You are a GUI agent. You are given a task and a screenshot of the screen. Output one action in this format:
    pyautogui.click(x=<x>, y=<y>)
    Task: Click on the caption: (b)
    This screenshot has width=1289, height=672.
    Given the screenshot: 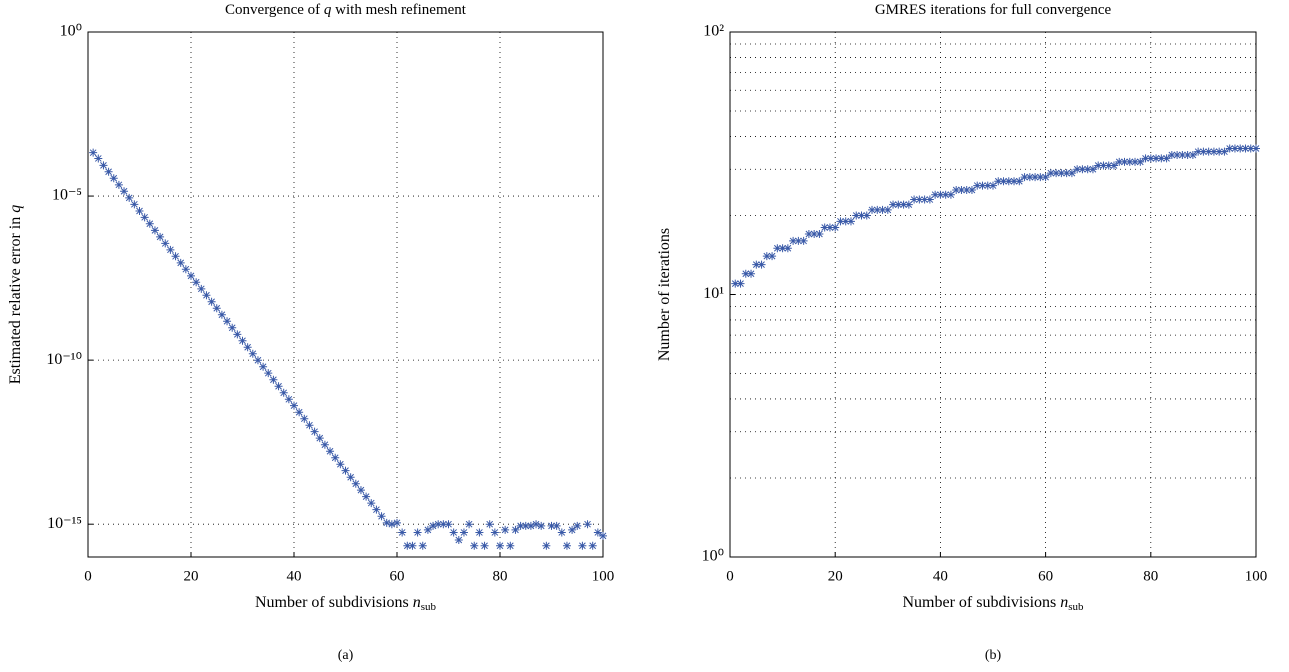 What is the action you would take?
    pyautogui.click(x=993, y=655)
    